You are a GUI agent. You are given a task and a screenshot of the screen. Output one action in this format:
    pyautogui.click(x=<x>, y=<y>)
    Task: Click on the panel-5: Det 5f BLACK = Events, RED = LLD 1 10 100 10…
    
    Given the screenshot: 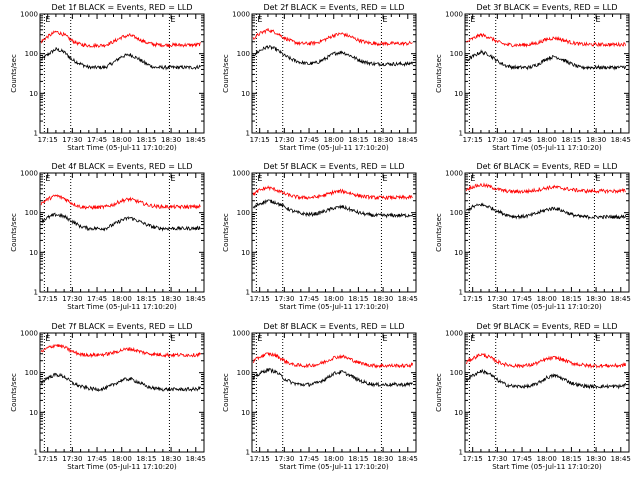 What is the action you would take?
    pyautogui.click(x=320, y=236)
    